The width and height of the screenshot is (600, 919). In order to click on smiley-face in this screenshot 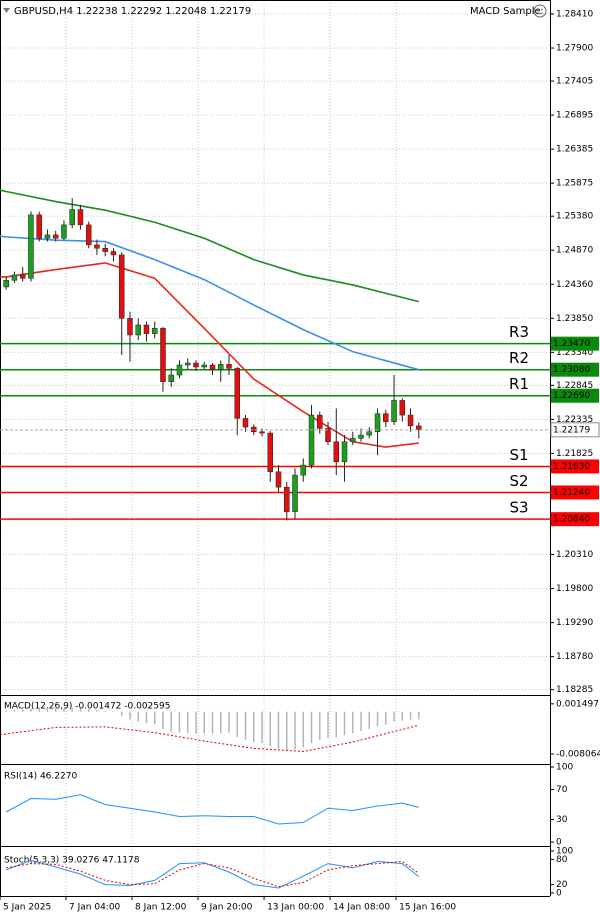, I will do `click(540, 11)`.